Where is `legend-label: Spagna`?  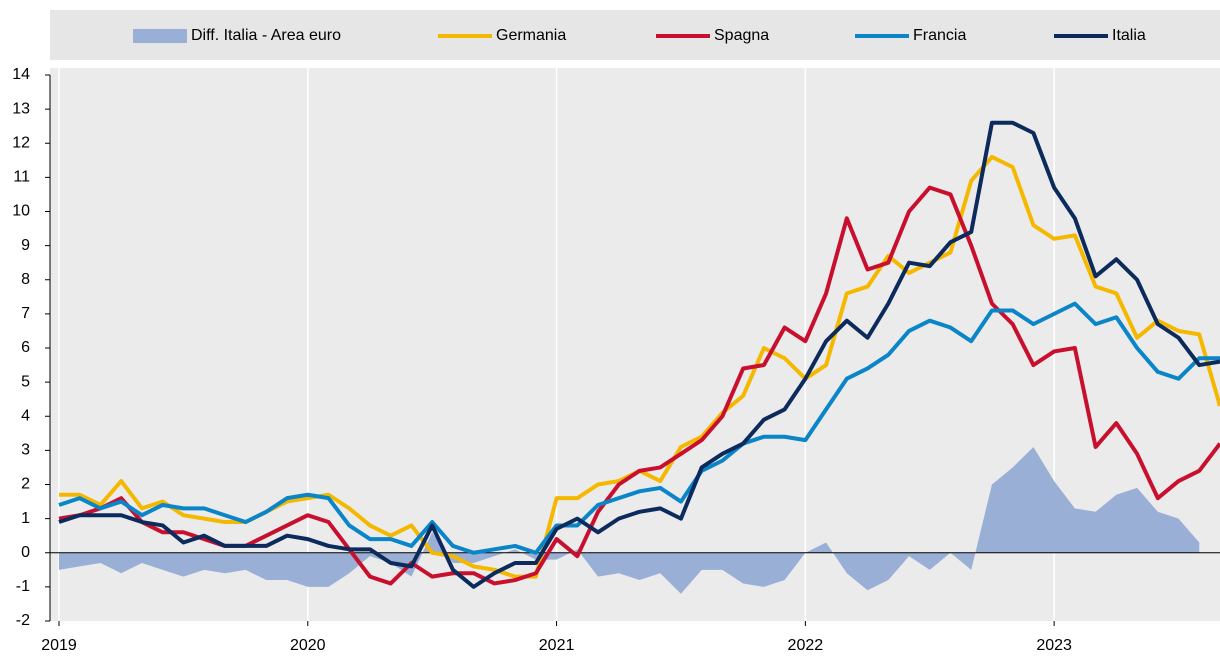
legend-label: Spagna is located at coordinates (741, 35).